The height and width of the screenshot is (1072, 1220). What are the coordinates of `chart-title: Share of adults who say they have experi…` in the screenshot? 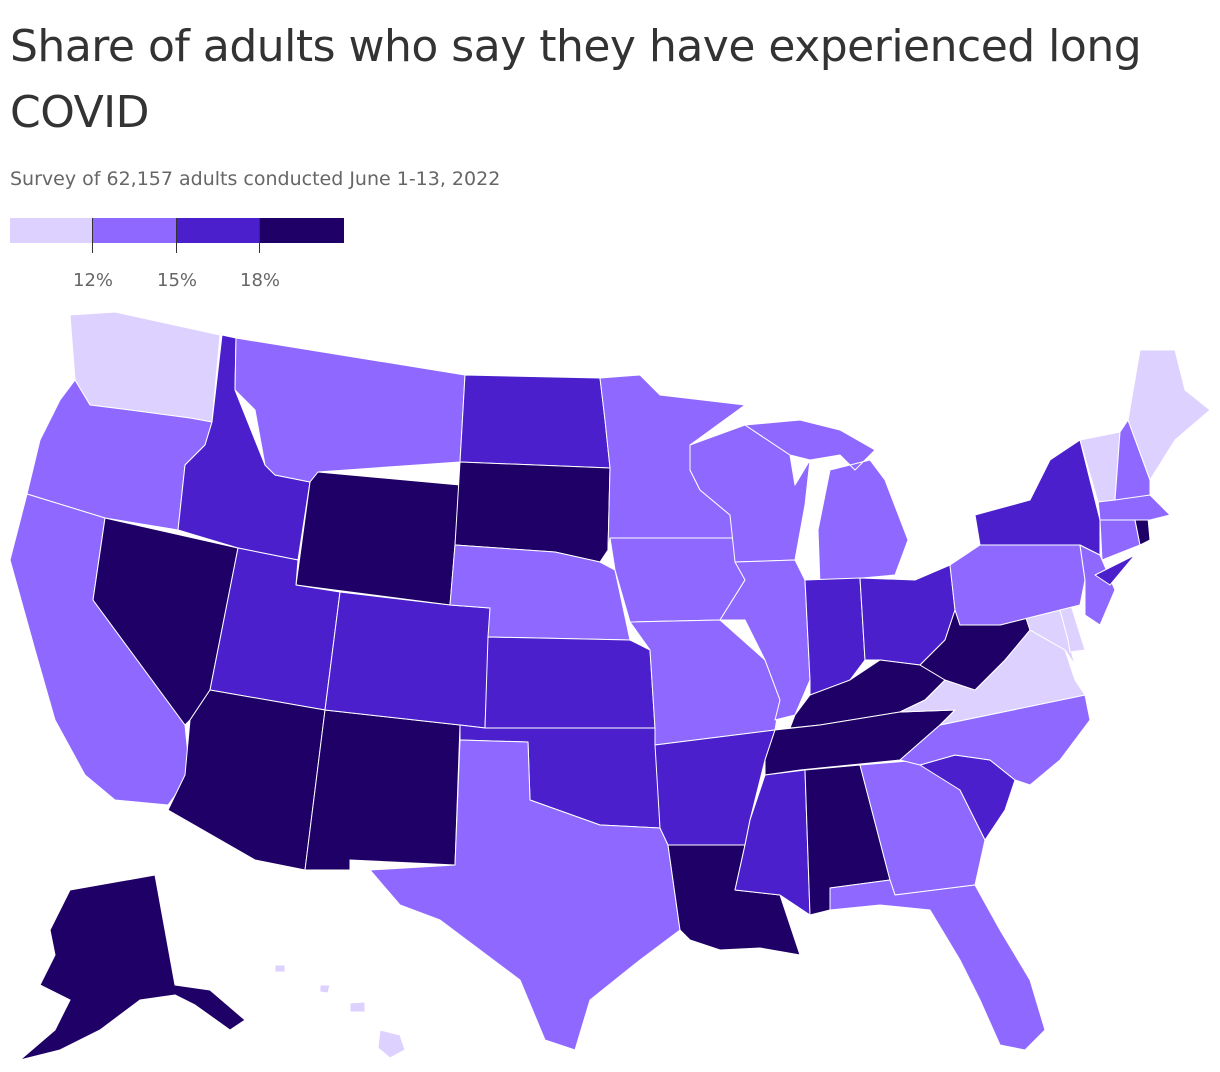 It's located at (576, 79).